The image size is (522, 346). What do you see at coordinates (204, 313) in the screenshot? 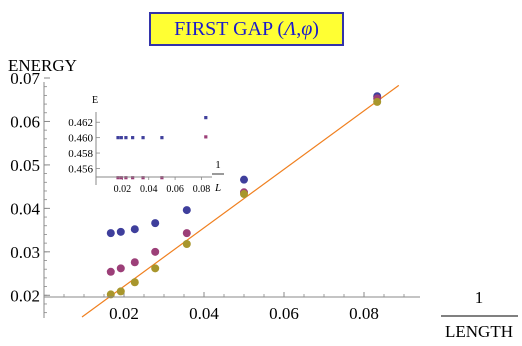
I see `x-tick-label: 0.04` at bounding box center [204, 313].